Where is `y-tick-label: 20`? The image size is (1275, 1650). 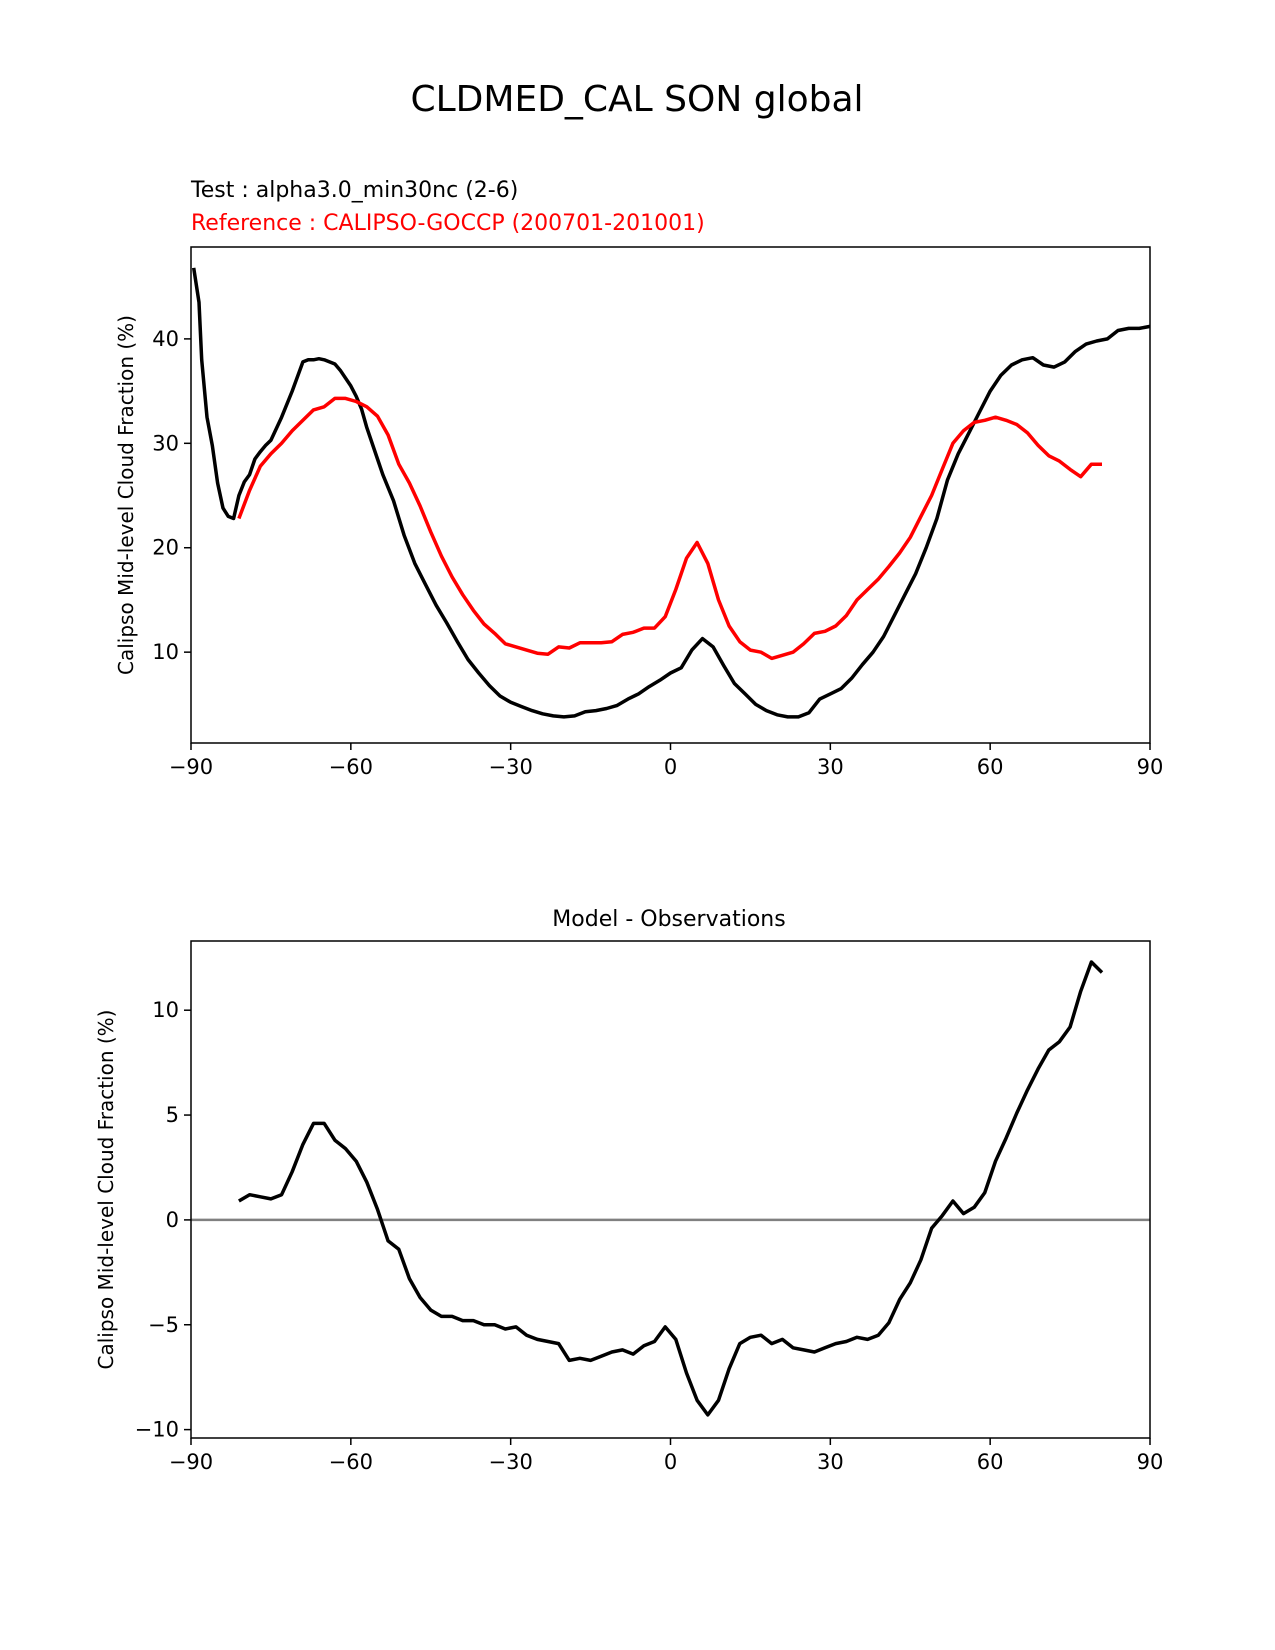 y-tick-label: 20 is located at coordinates (165, 548).